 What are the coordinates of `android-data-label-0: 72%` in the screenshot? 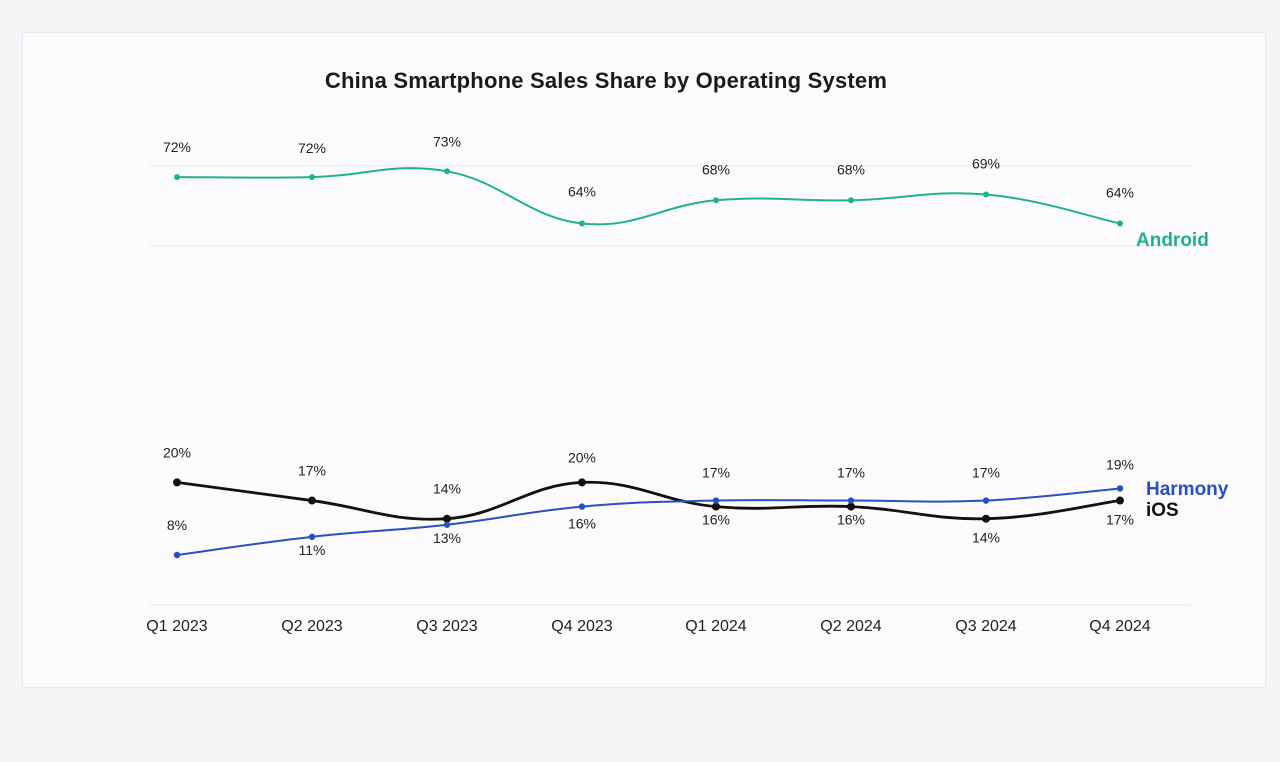 It's located at (177, 147).